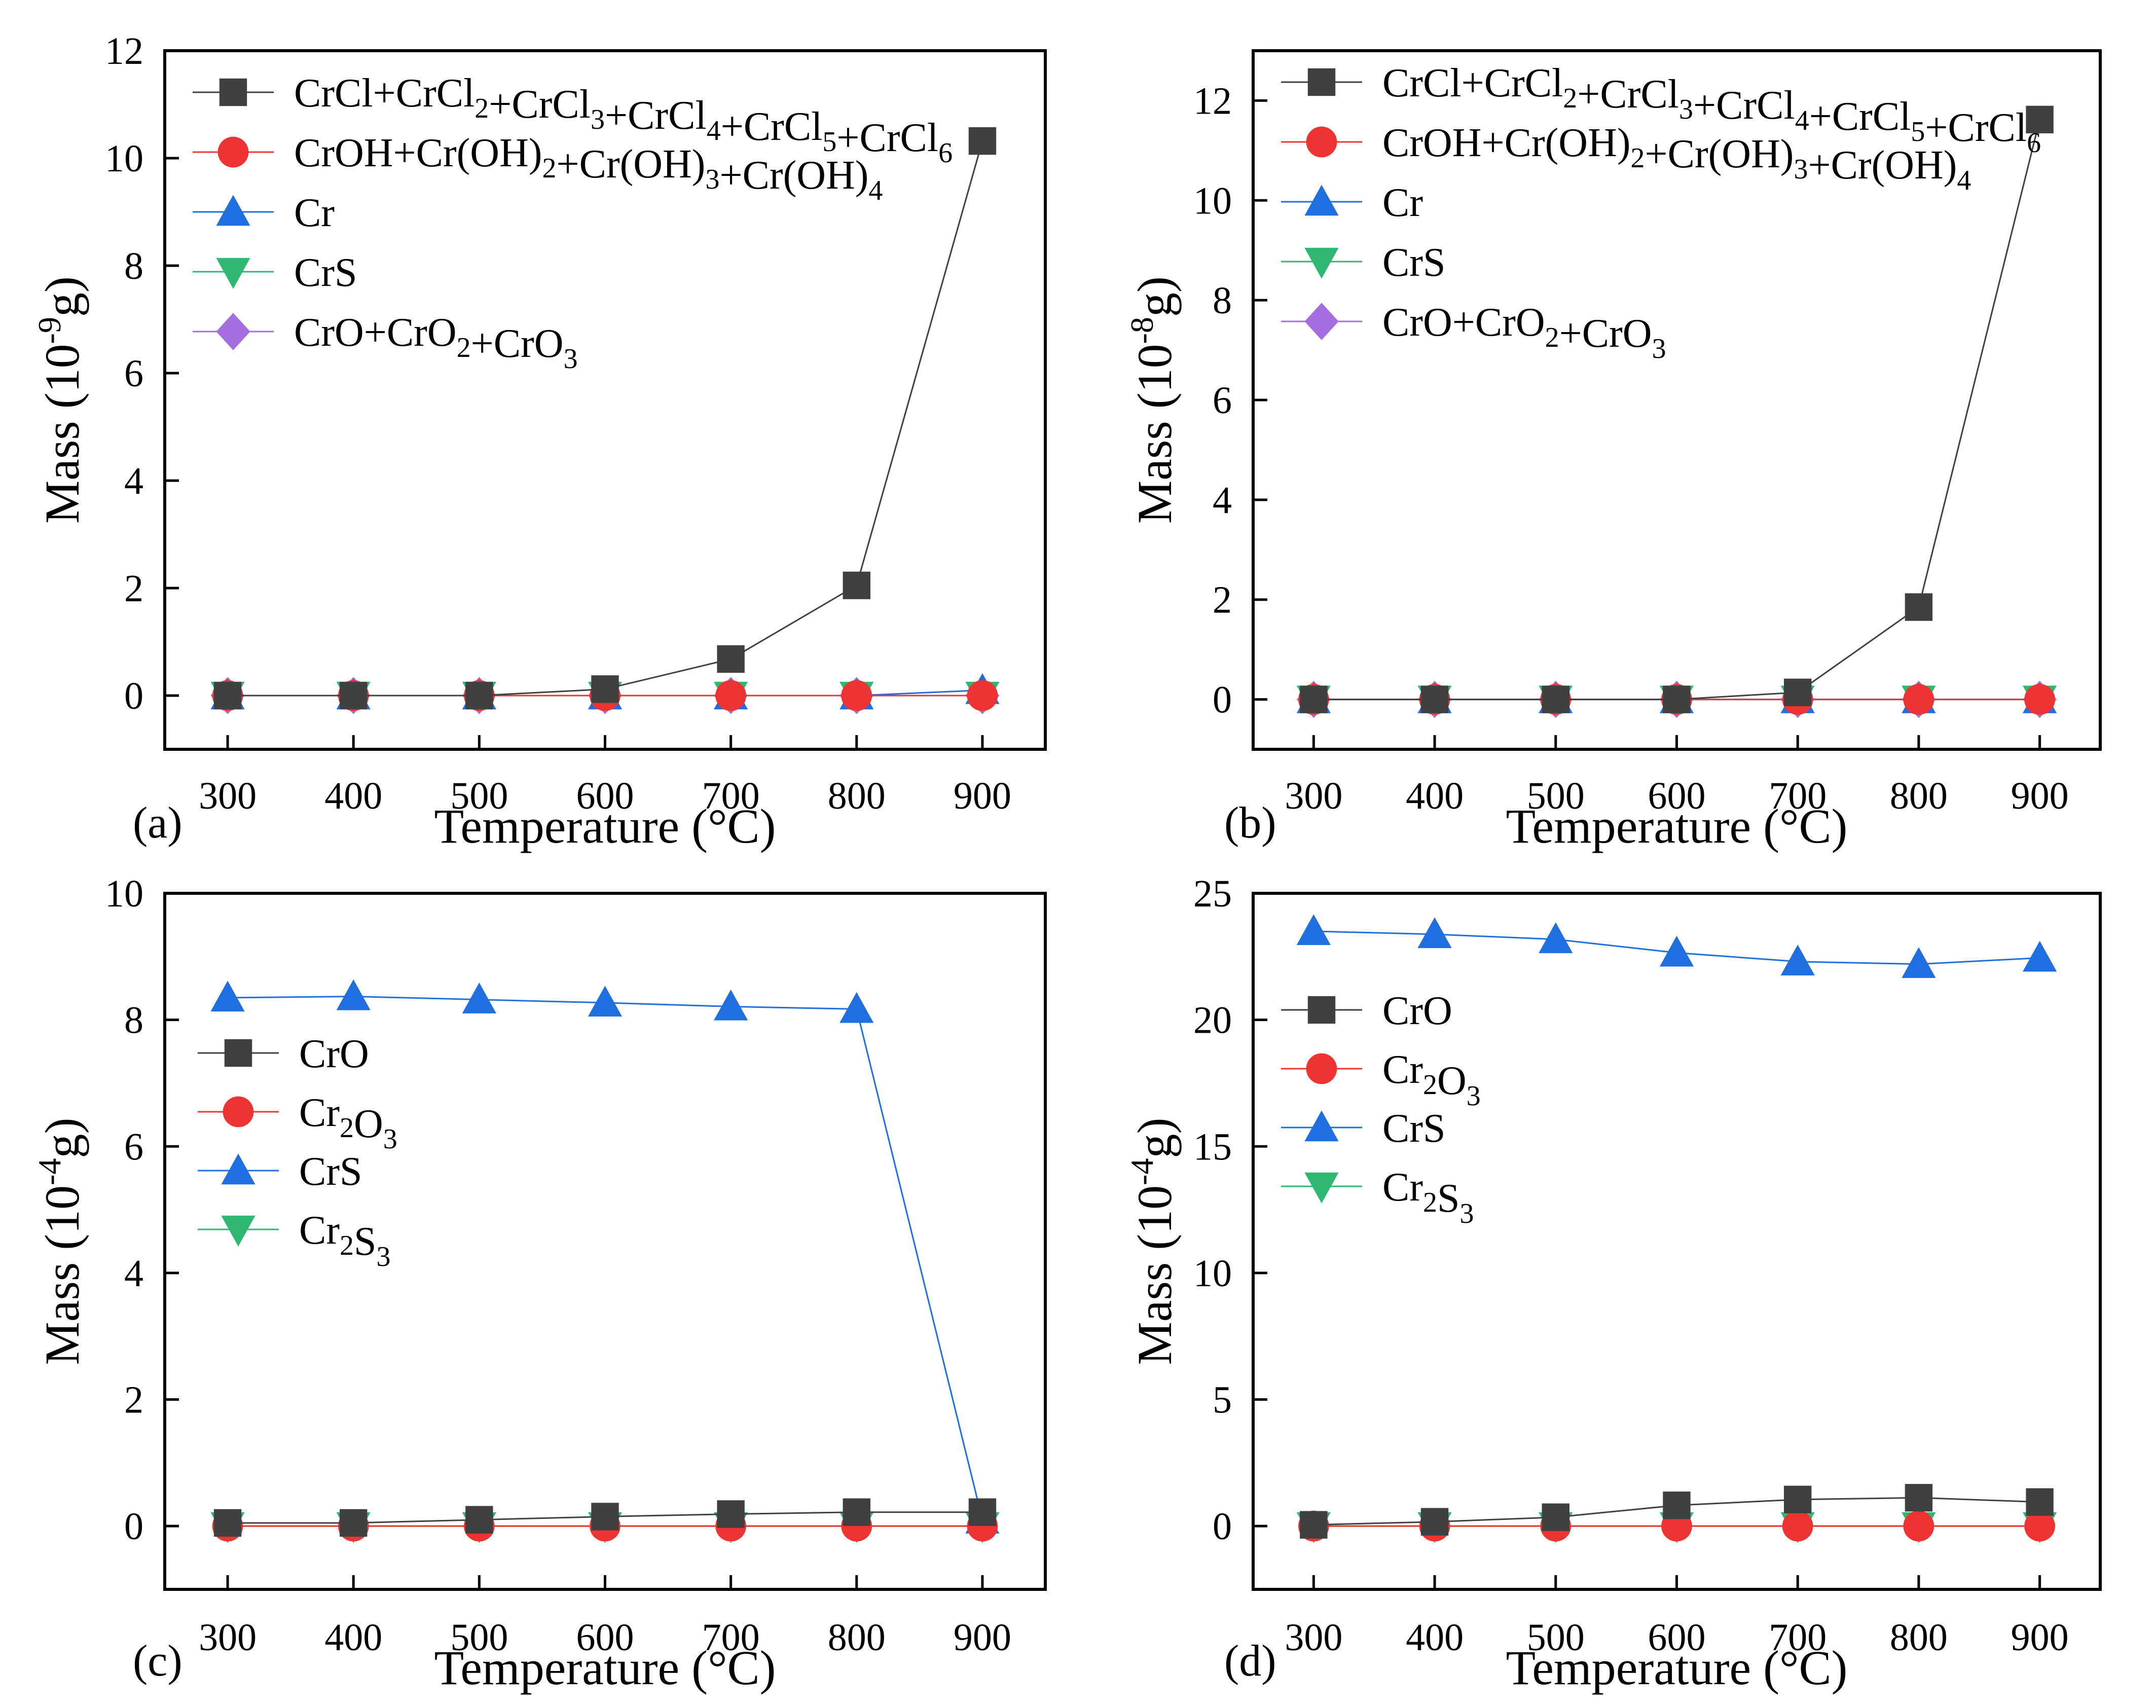 The image size is (2156, 1708). What do you see at coordinates (334, 1054) in the screenshot?
I see `legend-label: CrO` at bounding box center [334, 1054].